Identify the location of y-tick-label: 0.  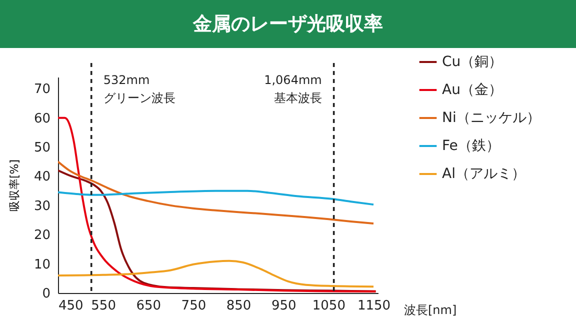
(46, 294).